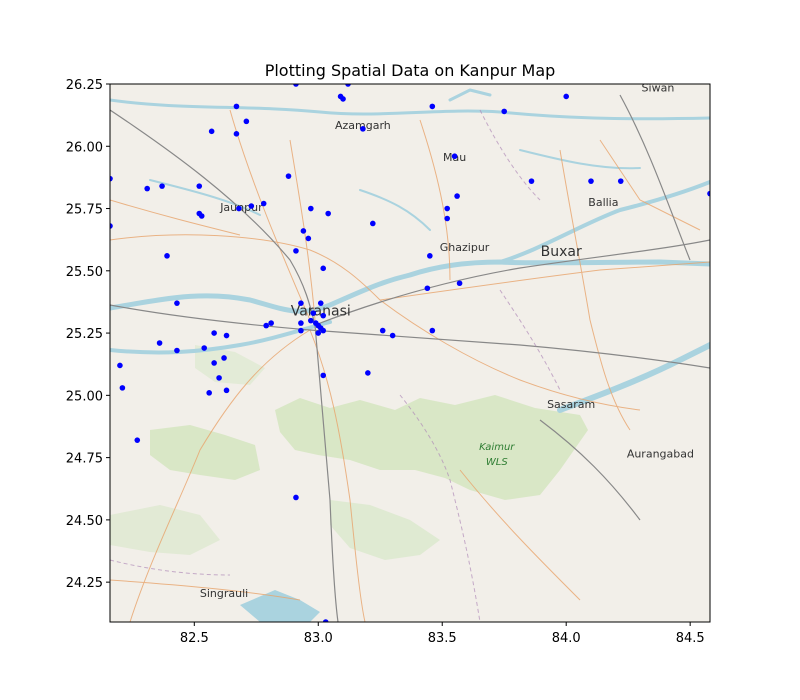 Image resolution: width=800 pixels, height=700 pixels. I want to click on x-tick-label: 82.5, so click(194, 638).